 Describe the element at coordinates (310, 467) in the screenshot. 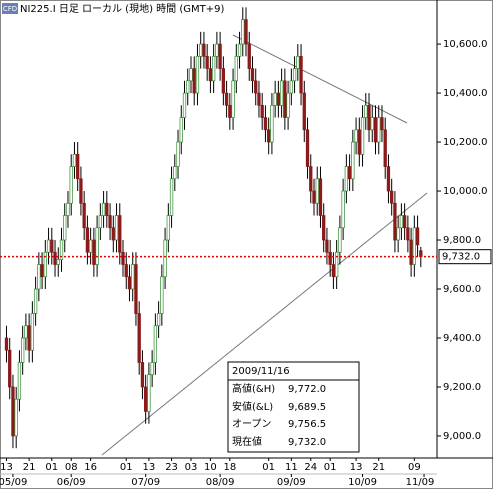

I see `x-tick-label: 24` at that location.